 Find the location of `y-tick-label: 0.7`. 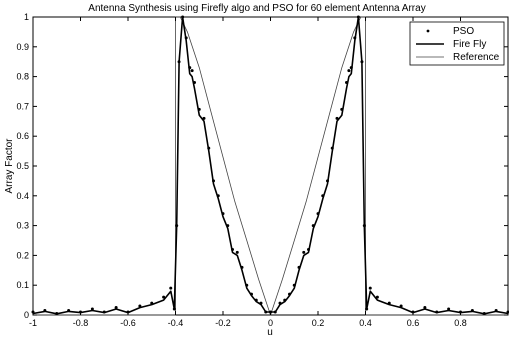

y-tick-label: 0.7 is located at coordinates (22, 106).